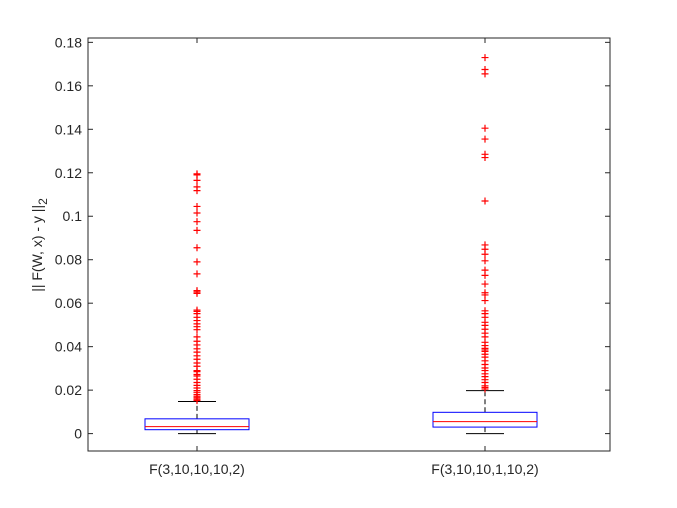 The width and height of the screenshot is (677, 508). I want to click on x-tick-label: F(3,10,10,10,2), so click(197, 469).